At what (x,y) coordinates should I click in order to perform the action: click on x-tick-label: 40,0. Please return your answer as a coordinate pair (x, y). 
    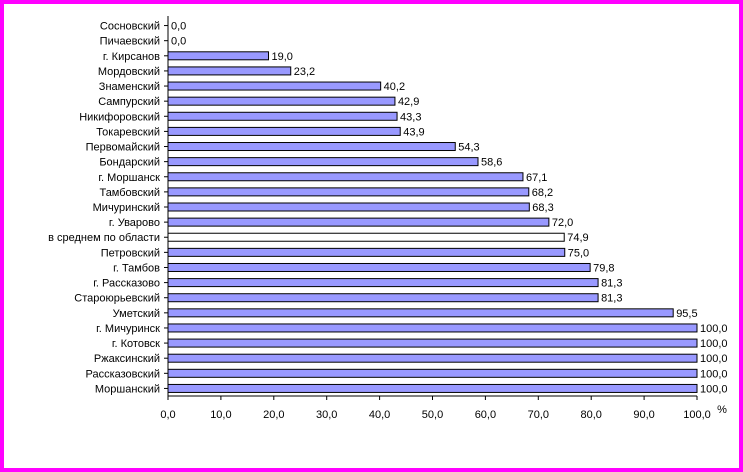
    Looking at the image, I should click on (379, 415).